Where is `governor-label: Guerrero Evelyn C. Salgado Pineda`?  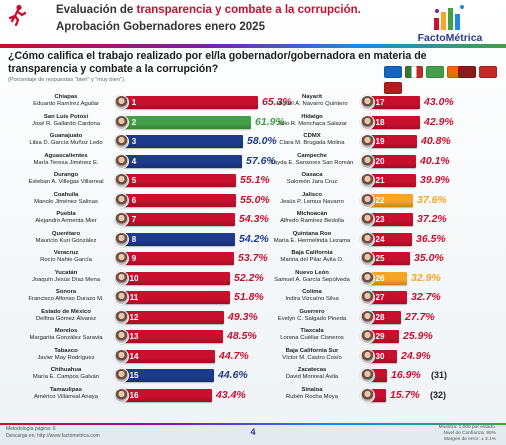 governor-label: Guerrero Evelyn C. Salgado Pineda is located at coordinates (312, 316).